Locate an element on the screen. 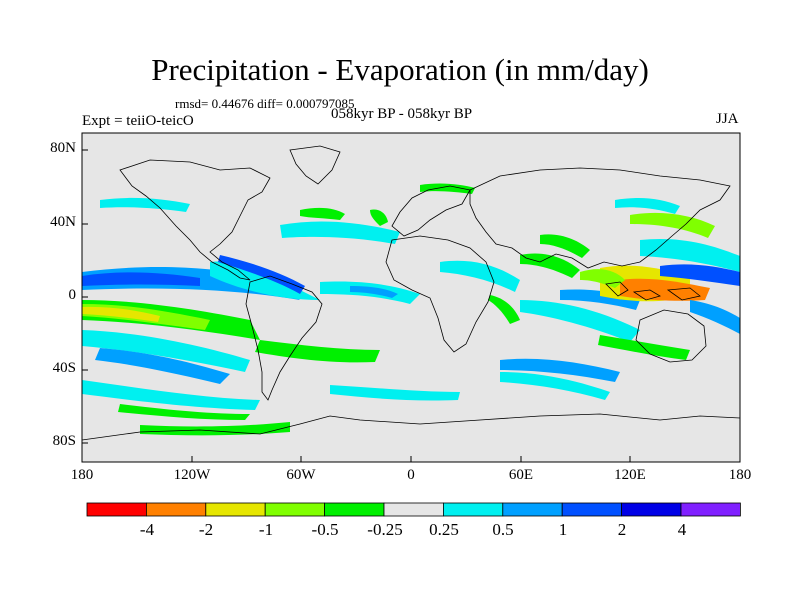  africa-cyan is located at coordinates (480, 276).